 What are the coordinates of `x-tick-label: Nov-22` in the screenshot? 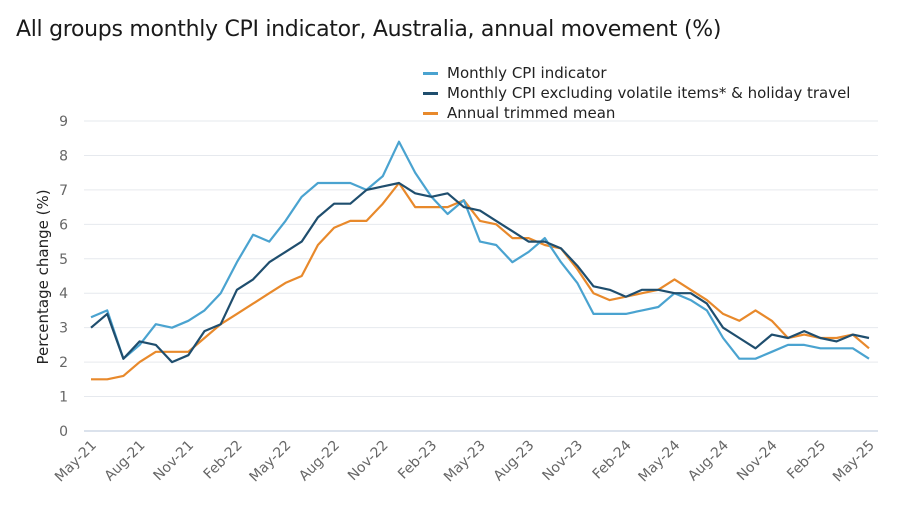 It's located at (368, 461).